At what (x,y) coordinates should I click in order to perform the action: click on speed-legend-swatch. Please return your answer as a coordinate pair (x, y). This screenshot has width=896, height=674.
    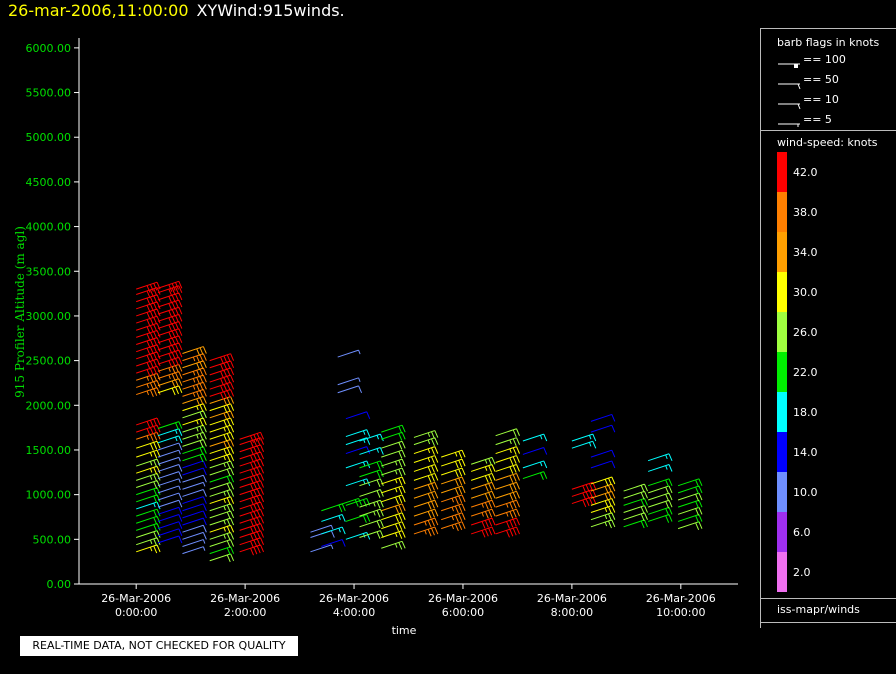
    Looking at the image, I should click on (782, 212).